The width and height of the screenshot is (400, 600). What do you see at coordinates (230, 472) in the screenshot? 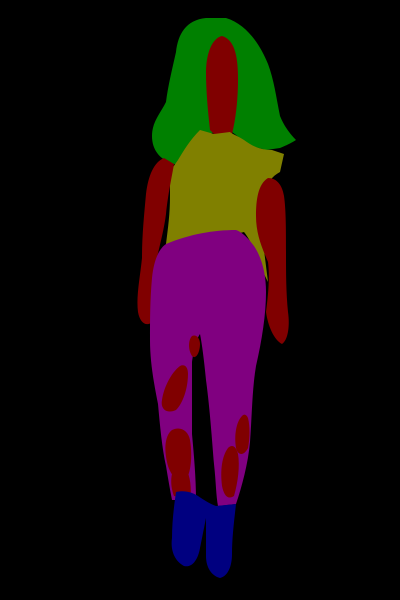
I see `segment-right-shin-patch` at bounding box center [230, 472].